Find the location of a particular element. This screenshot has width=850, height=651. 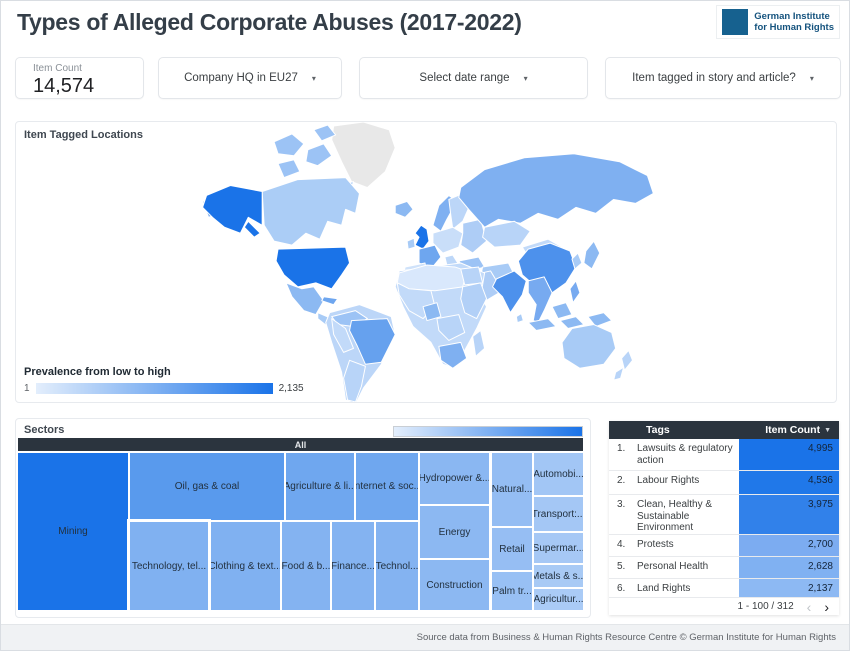

map-country-uk is located at coordinates (422, 237).